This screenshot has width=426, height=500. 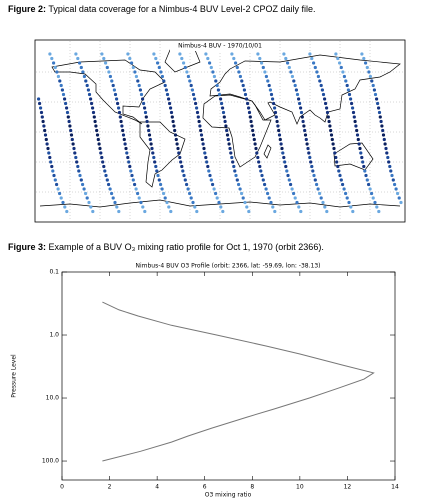 I want to click on y-axis-label: Pressure Level, so click(x=14, y=376).